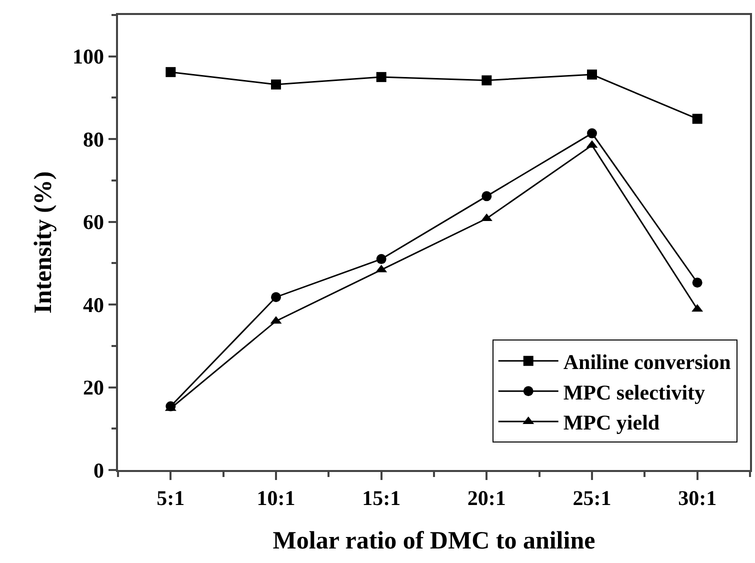 This screenshot has width=755, height=563. What do you see at coordinates (93, 139) in the screenshot?
I see `y-tick-label: 80` at bounding box center [93, 139].